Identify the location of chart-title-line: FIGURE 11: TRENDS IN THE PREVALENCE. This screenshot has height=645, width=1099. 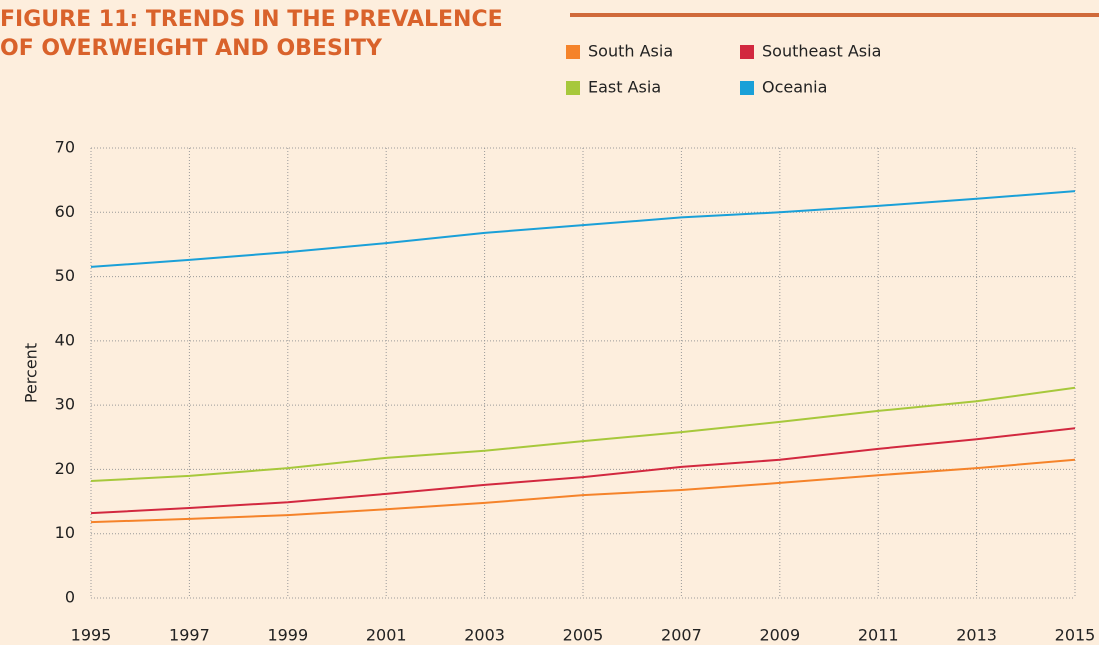
(251, 19).